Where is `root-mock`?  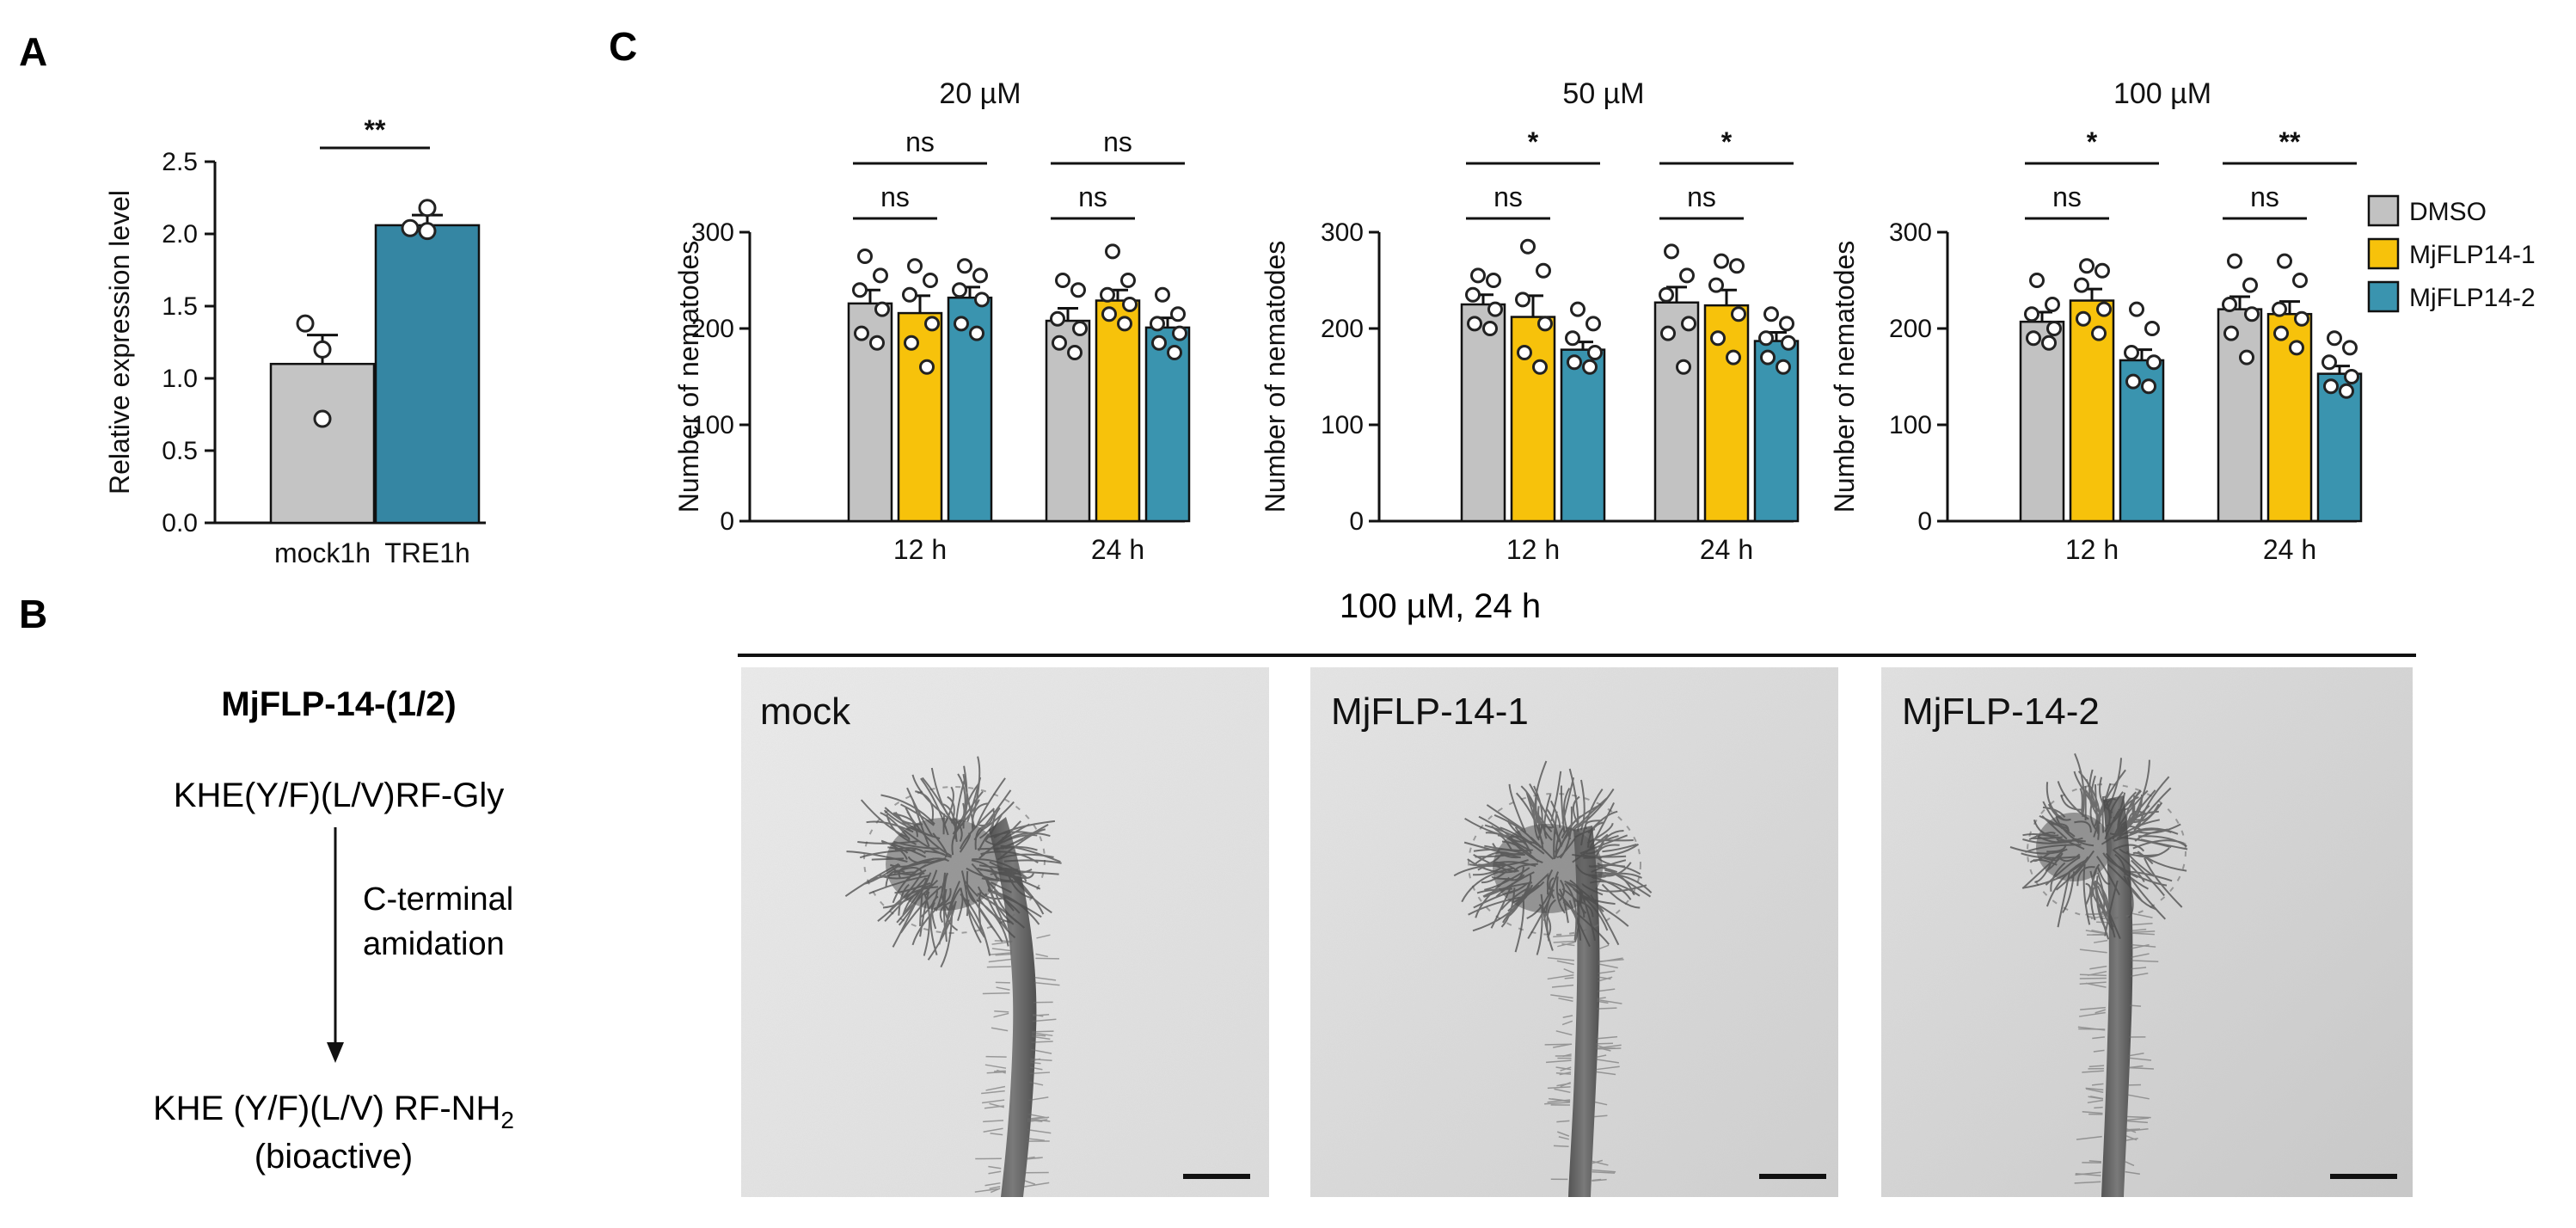 root-mock is located at coordinates (1013, 1007).